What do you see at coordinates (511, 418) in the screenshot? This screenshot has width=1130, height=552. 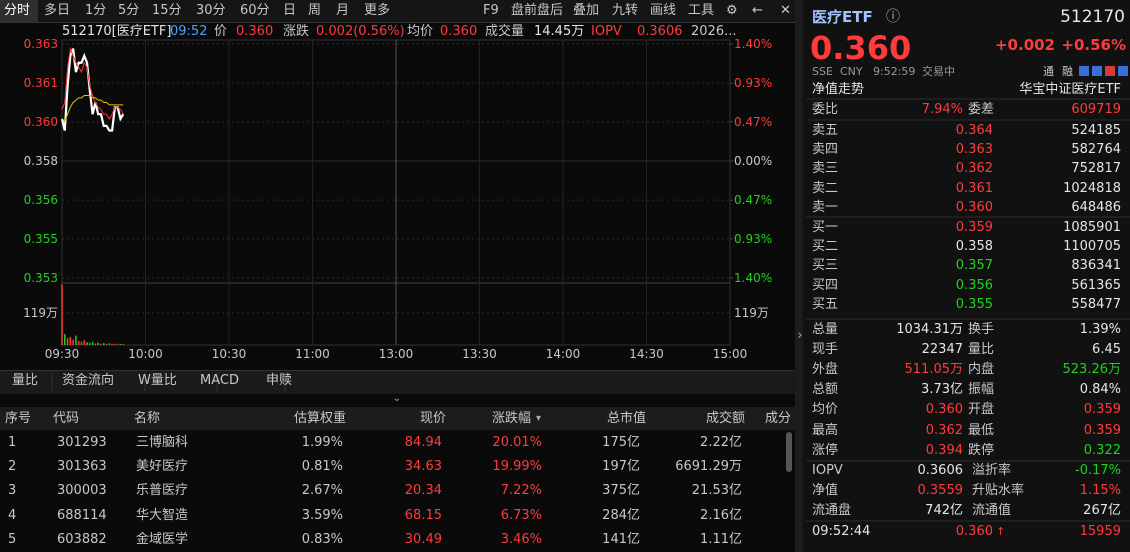 I see `column-header: 涨跌幅` at bounding box center [511, 418].